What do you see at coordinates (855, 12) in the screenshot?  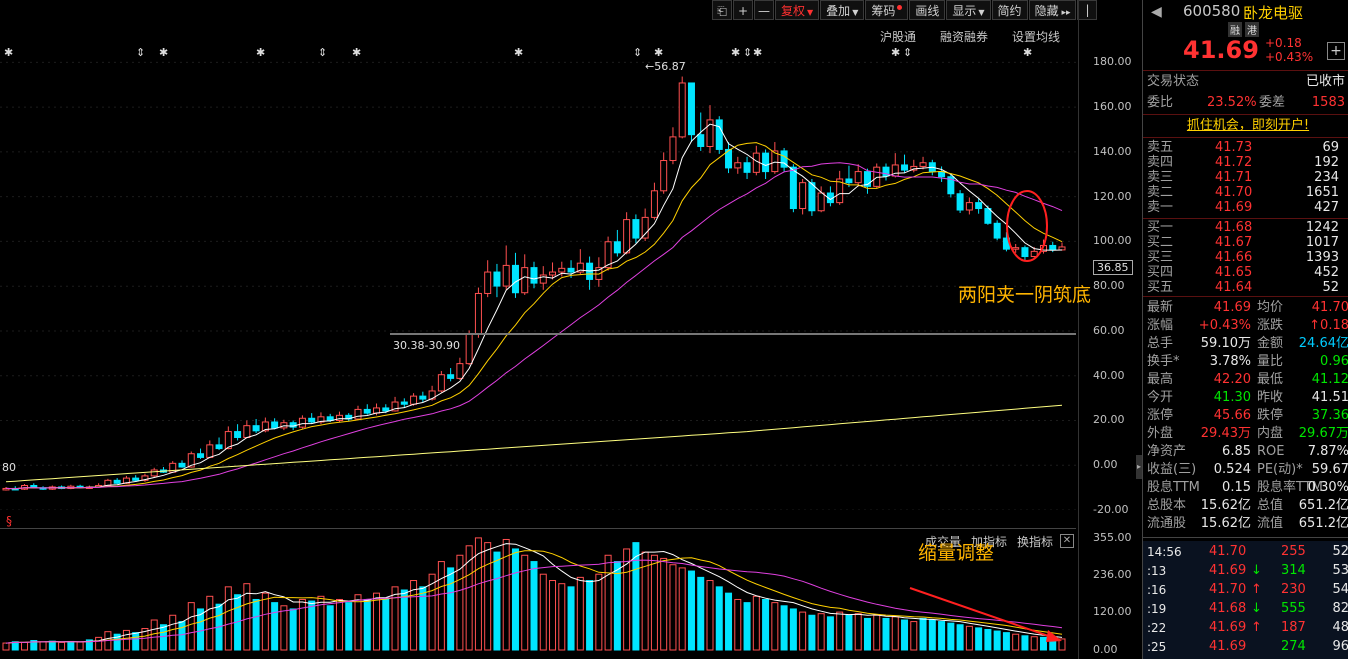 I see `dropdown-arrow-icon: ▼` at bounding box center [855, 12].